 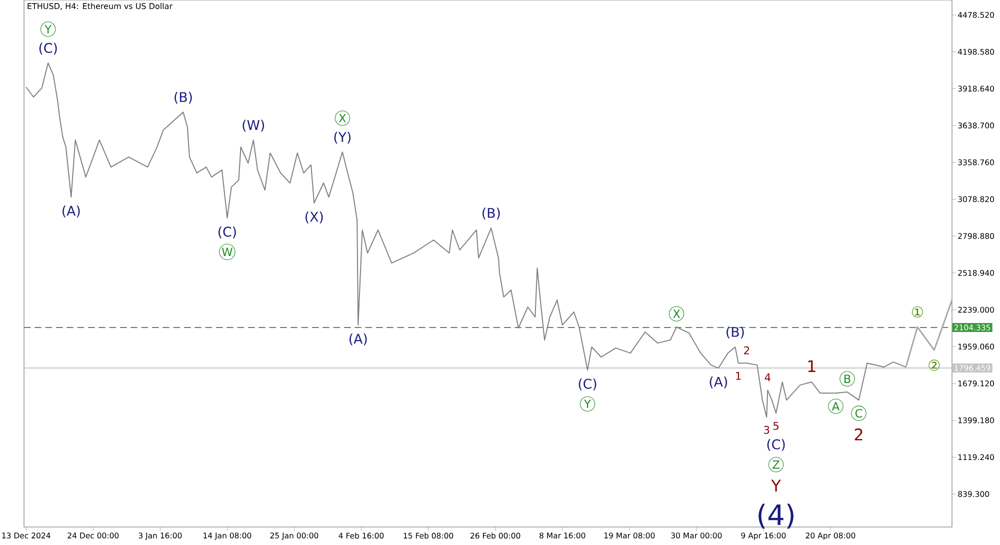 I want to click on annotation: (Y), so click(x=342, y=138).